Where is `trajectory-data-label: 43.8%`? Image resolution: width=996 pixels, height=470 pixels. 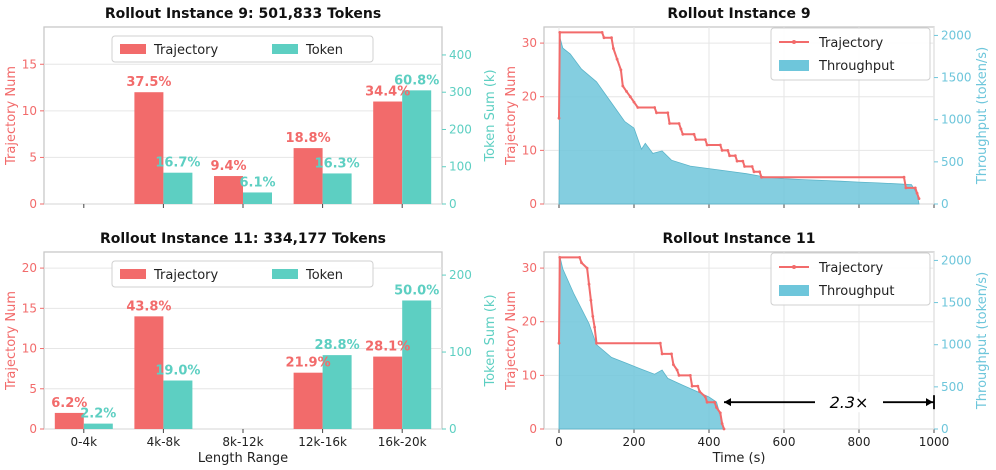 trajectory-data-label: 43.8% is located at coordinates (148, 306).